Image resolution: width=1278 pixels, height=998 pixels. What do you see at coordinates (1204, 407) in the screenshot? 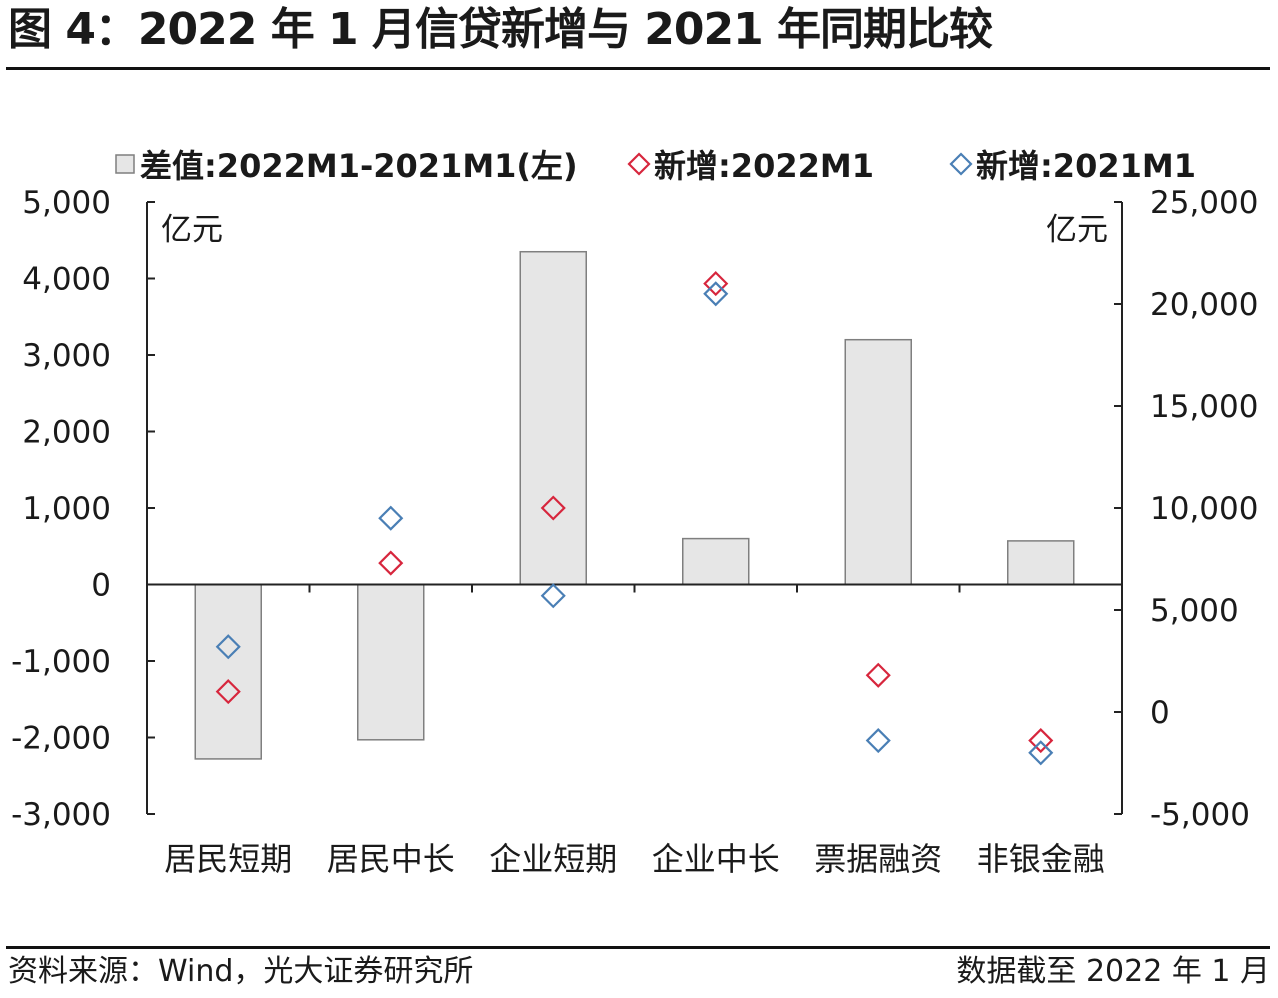
I see `right-tick-label: 15,000` at bounding box center [1204, 407].